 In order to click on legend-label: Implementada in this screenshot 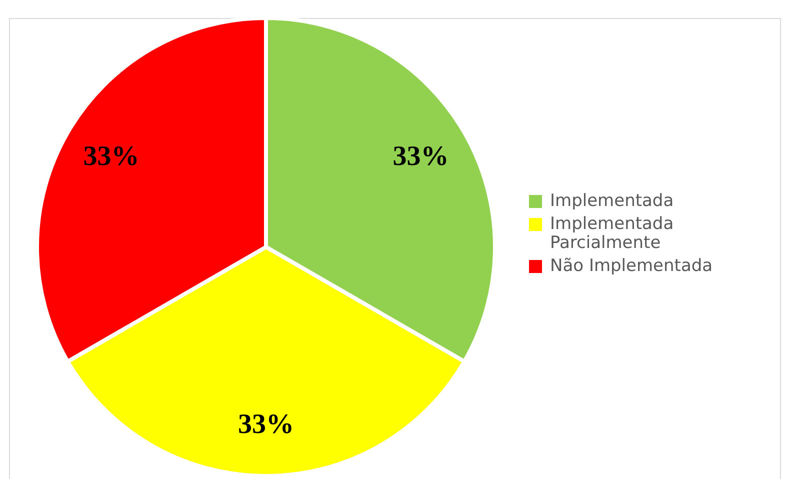, I will do `click(612, 201)`.